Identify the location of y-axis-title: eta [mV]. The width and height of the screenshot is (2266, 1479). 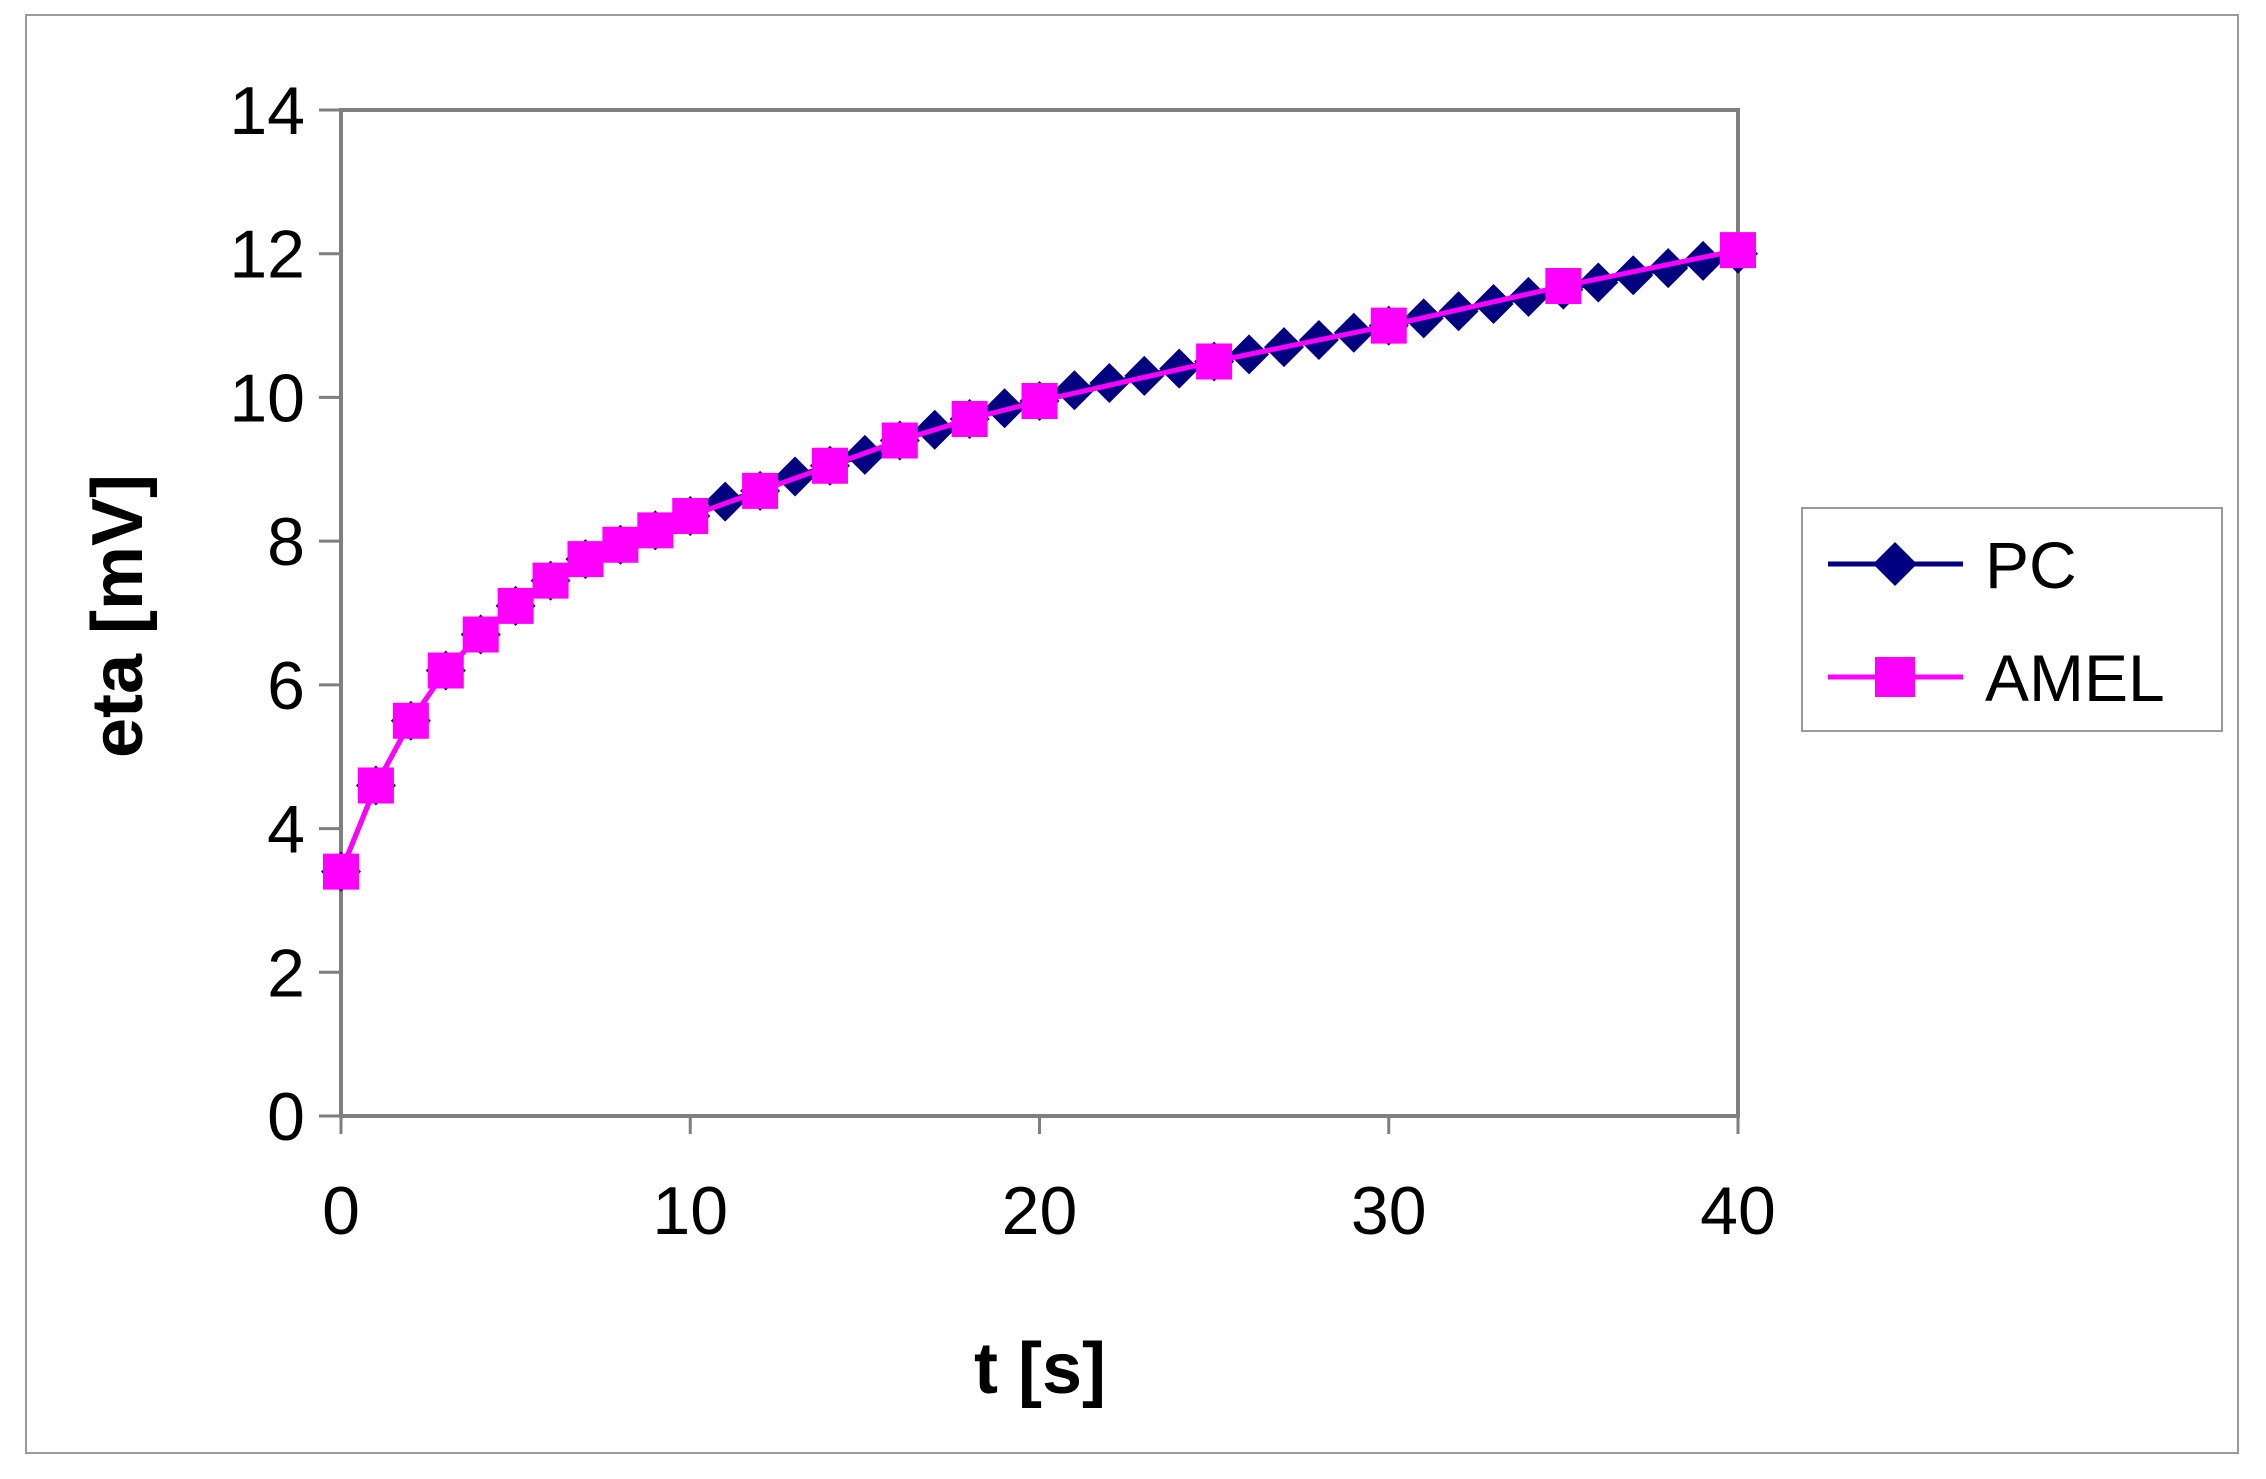
(118, 616).